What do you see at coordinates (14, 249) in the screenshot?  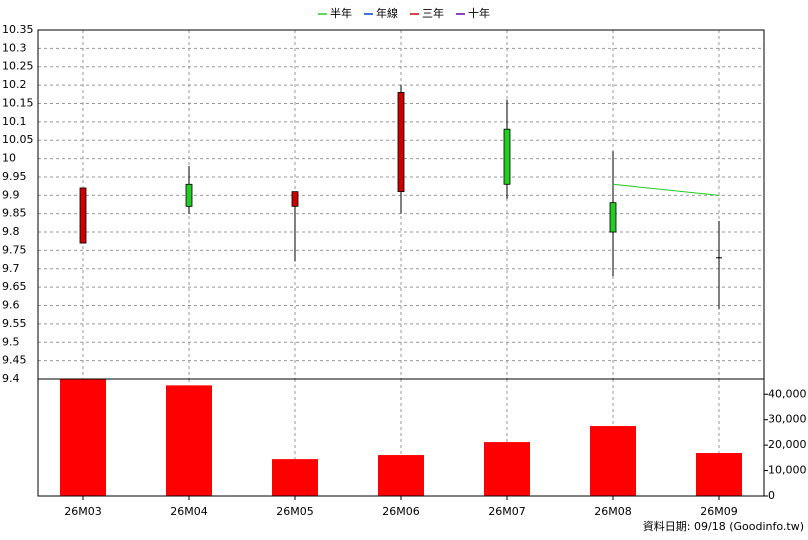 I see `y-tick-label: 9.75` at bounding box center [14, 249].